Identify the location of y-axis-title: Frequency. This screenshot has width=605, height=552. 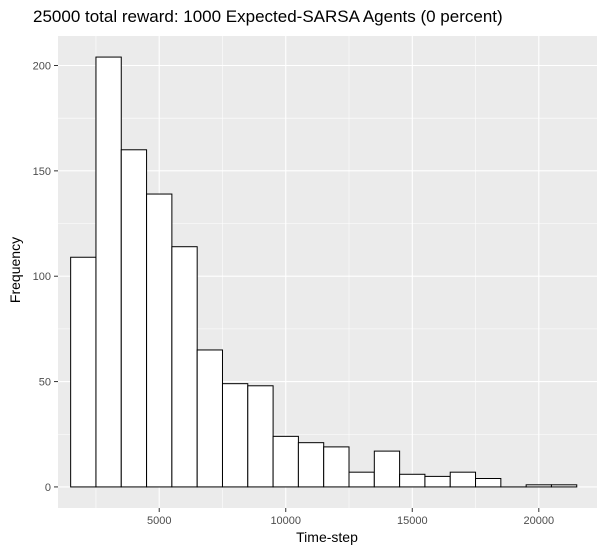
(15, 270).